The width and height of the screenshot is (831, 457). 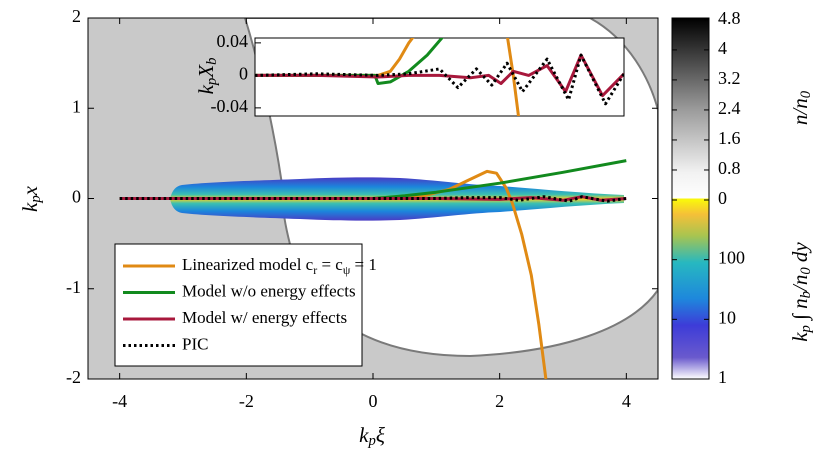 I want to click on legend-label: Model w/o energy effects, so click(x=269, y=290).